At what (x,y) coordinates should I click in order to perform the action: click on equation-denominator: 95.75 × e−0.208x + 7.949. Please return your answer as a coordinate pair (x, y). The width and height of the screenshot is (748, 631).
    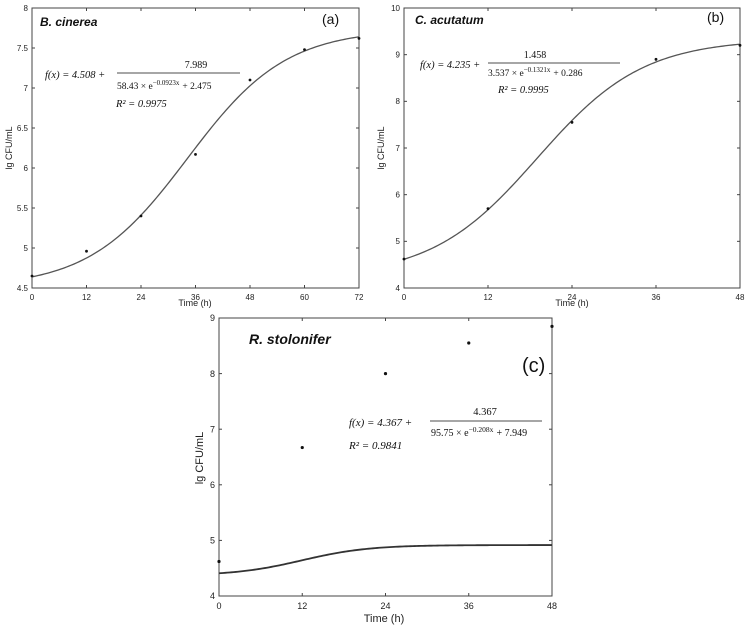
    Looking at the image, I should click on (479, 432).